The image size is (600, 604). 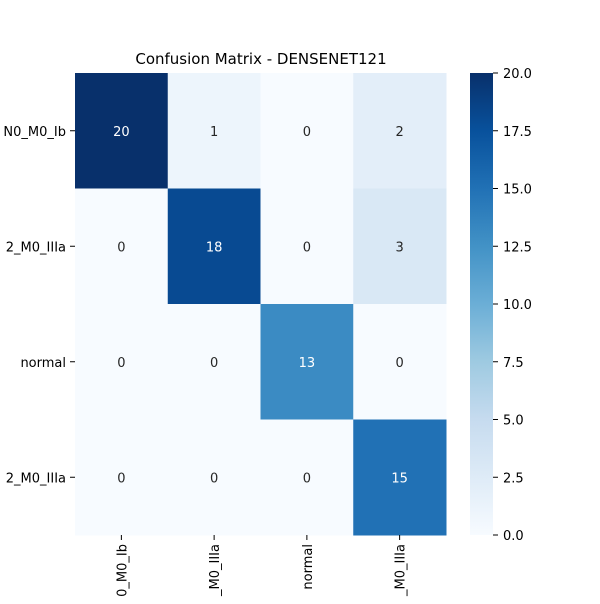 What do you see at coordinates (260, 59) in the screenshot?
I see `chart-title: Confusion Matrix - DENSENET121` at bounding box center [260, 59].